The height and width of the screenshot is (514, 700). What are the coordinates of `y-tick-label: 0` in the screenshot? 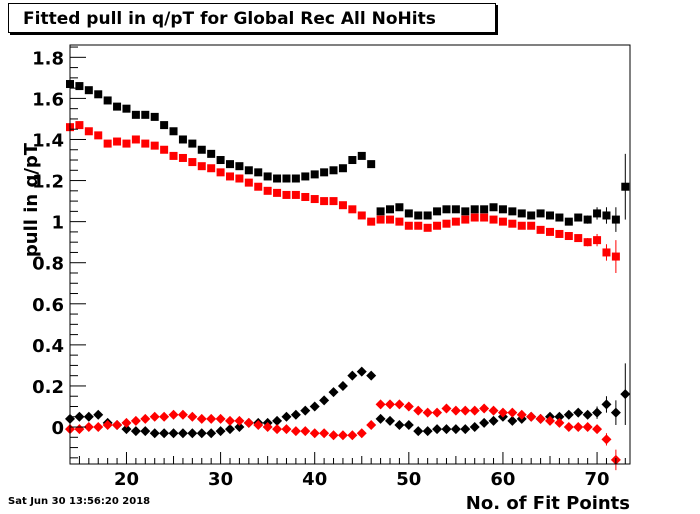 It's located at (57, 428).